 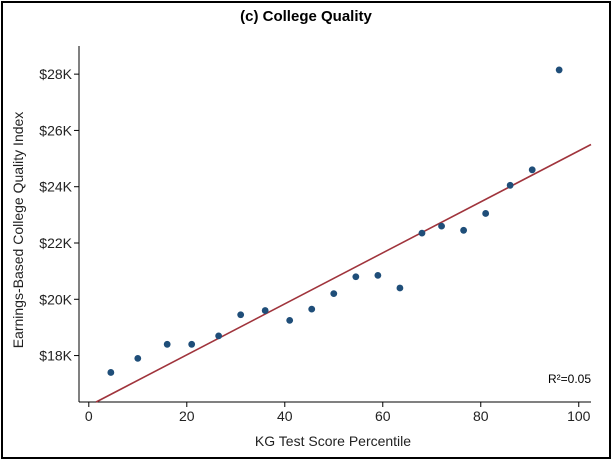 What do you see at coordinates (55, 356) in the screenshot?
I see `y-tick-label: $18K` at bounding box center [55, 356].